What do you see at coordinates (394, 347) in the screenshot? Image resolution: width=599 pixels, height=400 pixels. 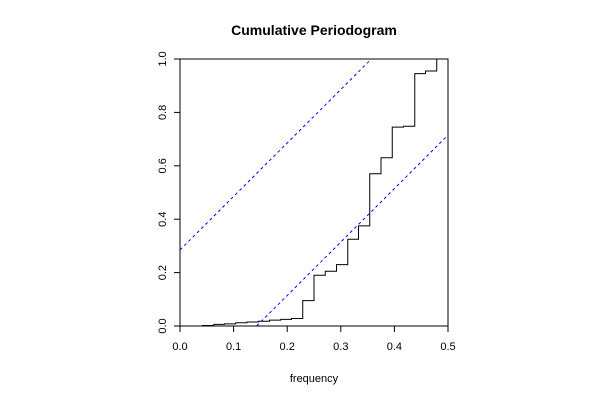 I see `x-tick-label: 0.4` at bounding box center [394, 347].